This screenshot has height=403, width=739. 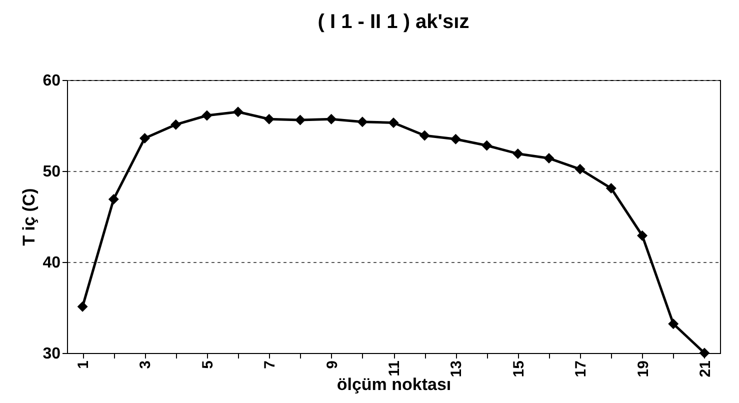 What do you see at coordinates (270, 364) in the screenshot?
I see `x-tick-label: 7` at bounding box center [270, 364].